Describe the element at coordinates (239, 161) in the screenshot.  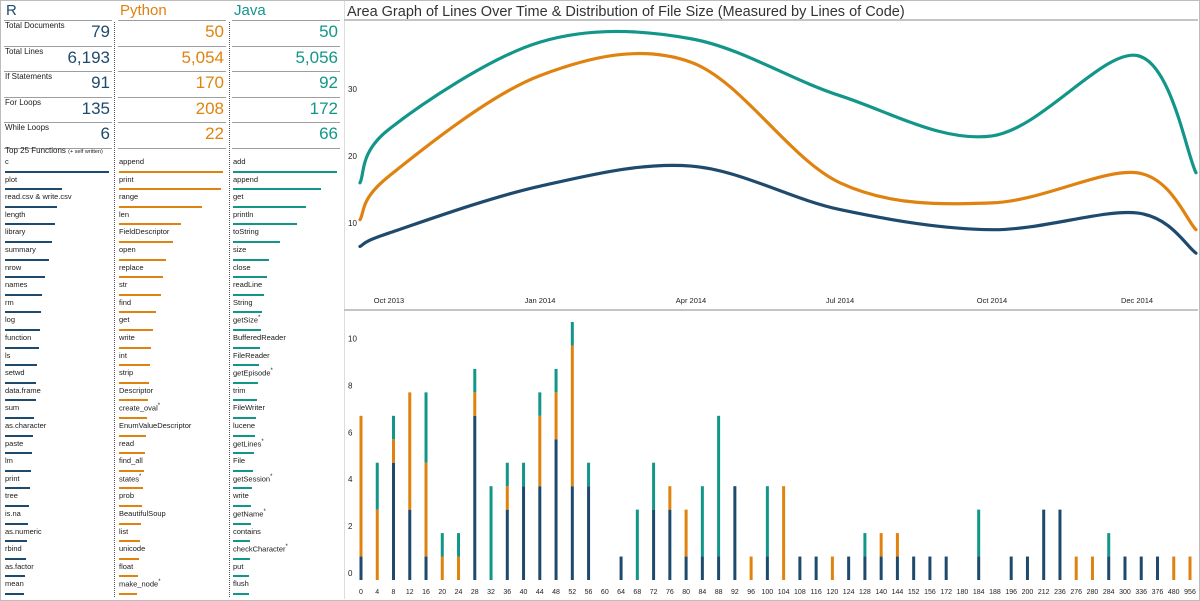
I see `function-name: add` at that location.